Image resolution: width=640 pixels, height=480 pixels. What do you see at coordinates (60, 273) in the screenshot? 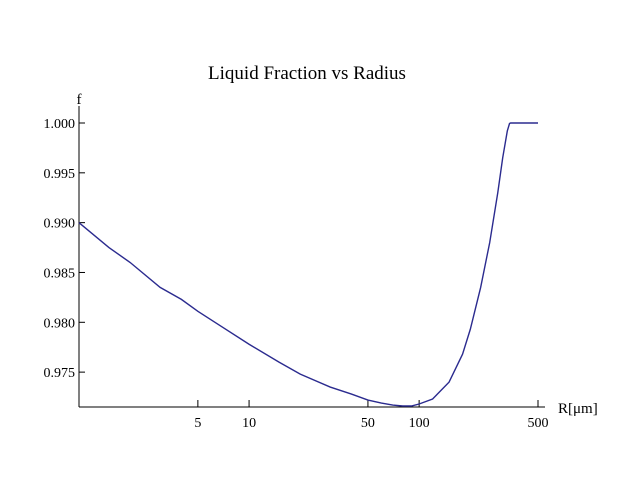
I see `y-tick-label: 0.985` at bounding box center [60, 273].